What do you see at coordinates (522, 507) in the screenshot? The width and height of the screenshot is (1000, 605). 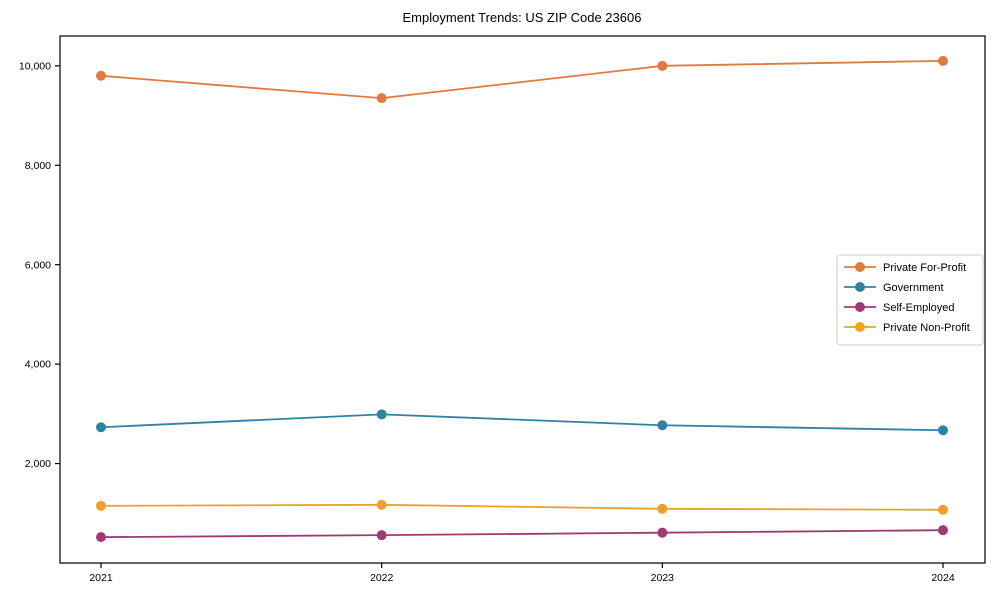 I see `series-line-private-non-profit` at bounding box center [522, 507].